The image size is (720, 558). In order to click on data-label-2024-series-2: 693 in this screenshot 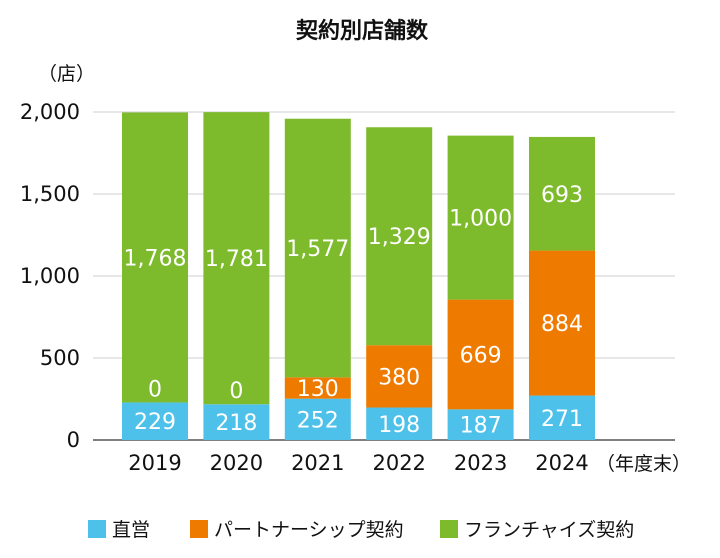, I will do `click(562, 195)`.